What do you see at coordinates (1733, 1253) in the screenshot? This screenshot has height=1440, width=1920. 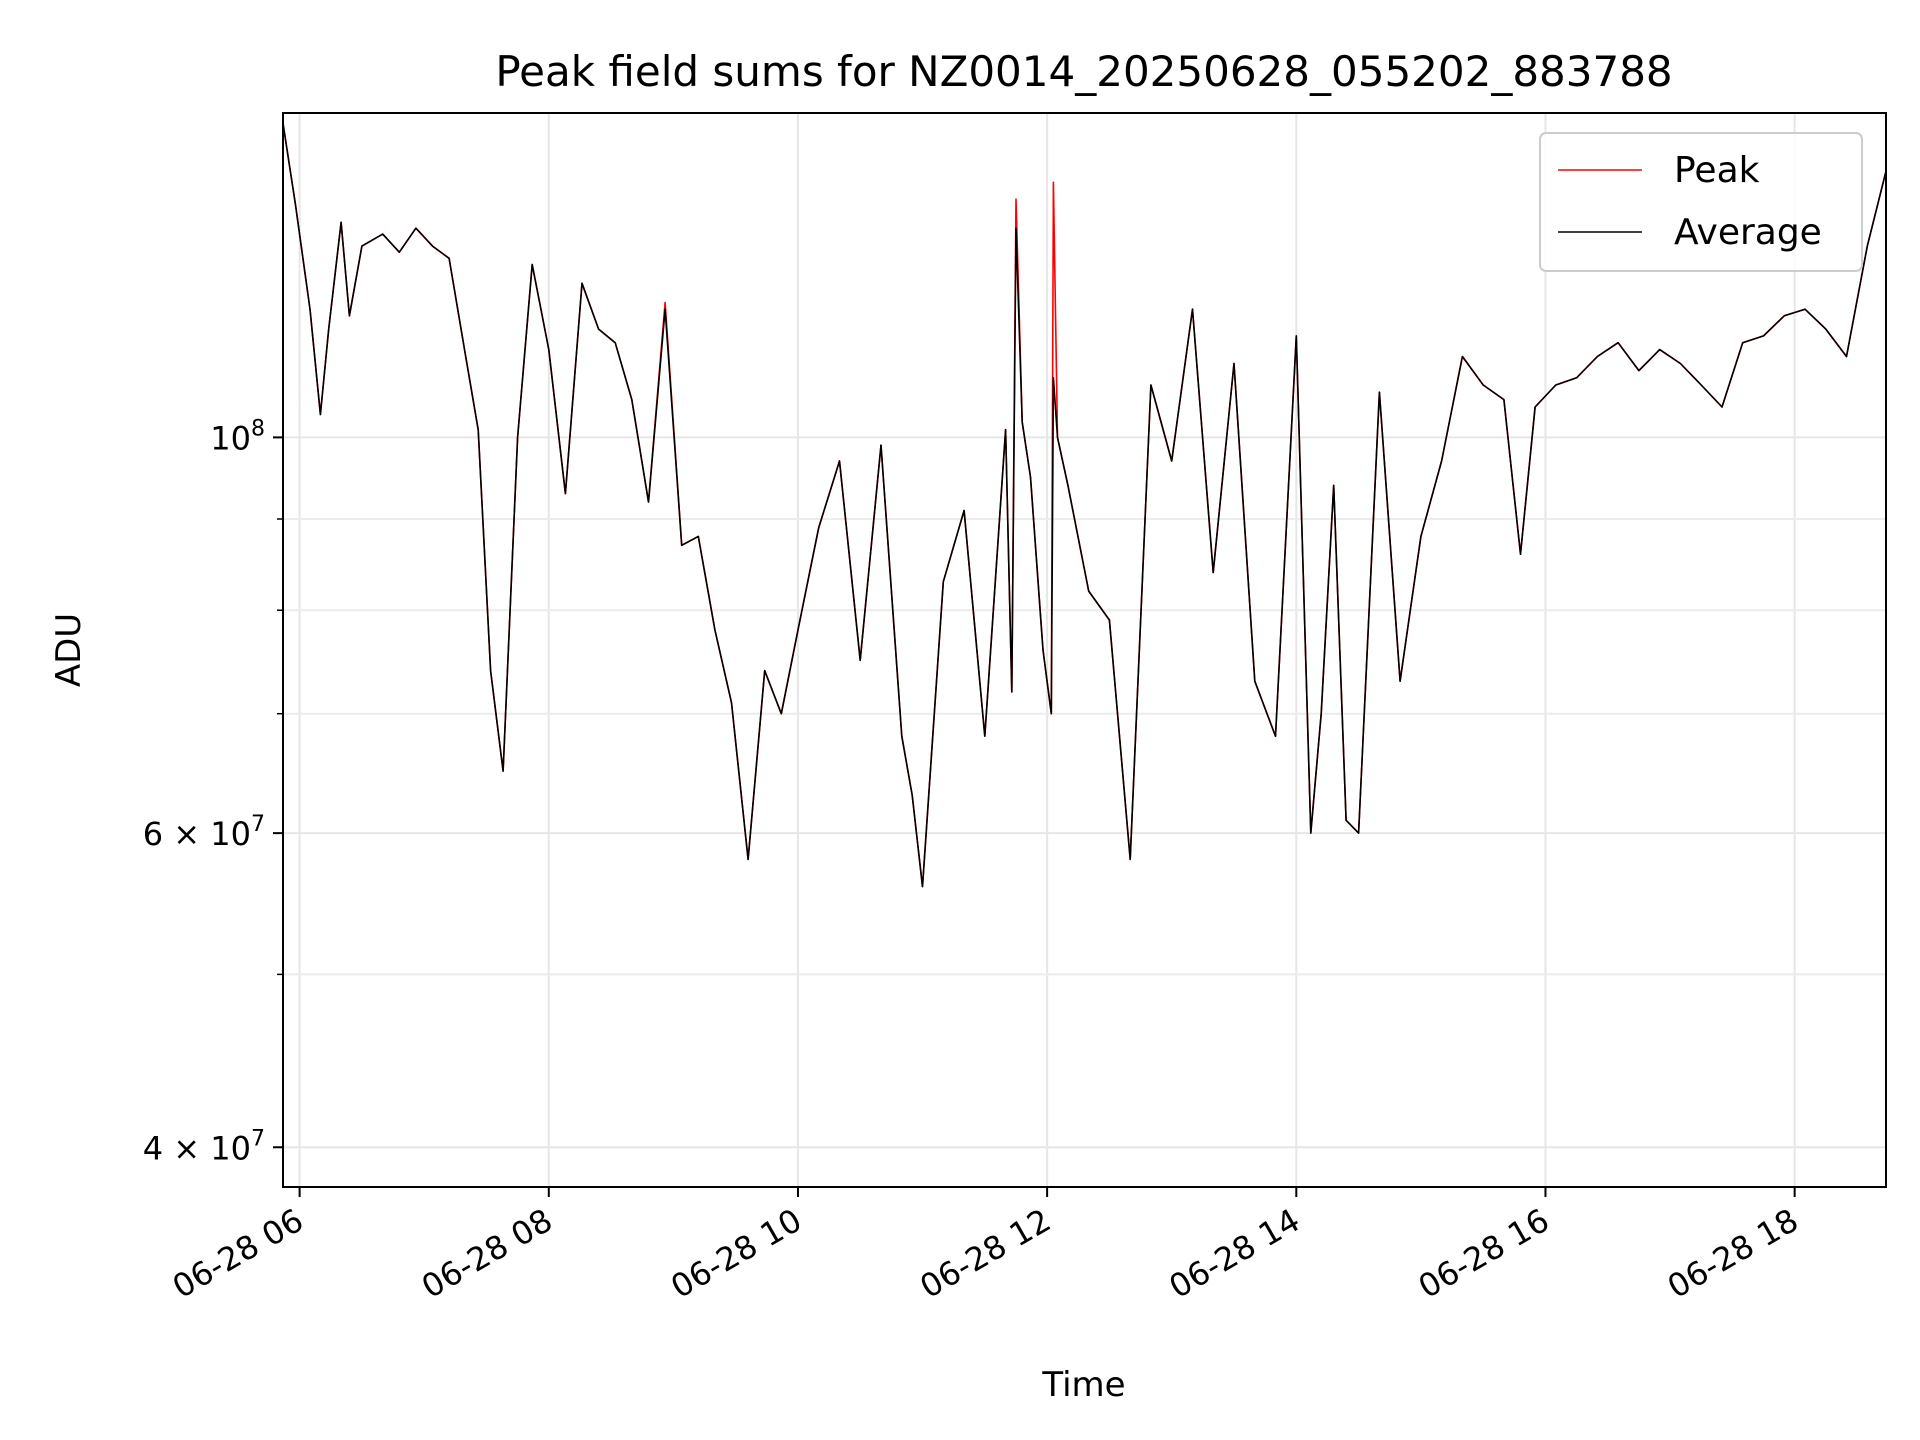 I see `x-tick-label: 06-28 18` at bounding box center [1733, 1253].